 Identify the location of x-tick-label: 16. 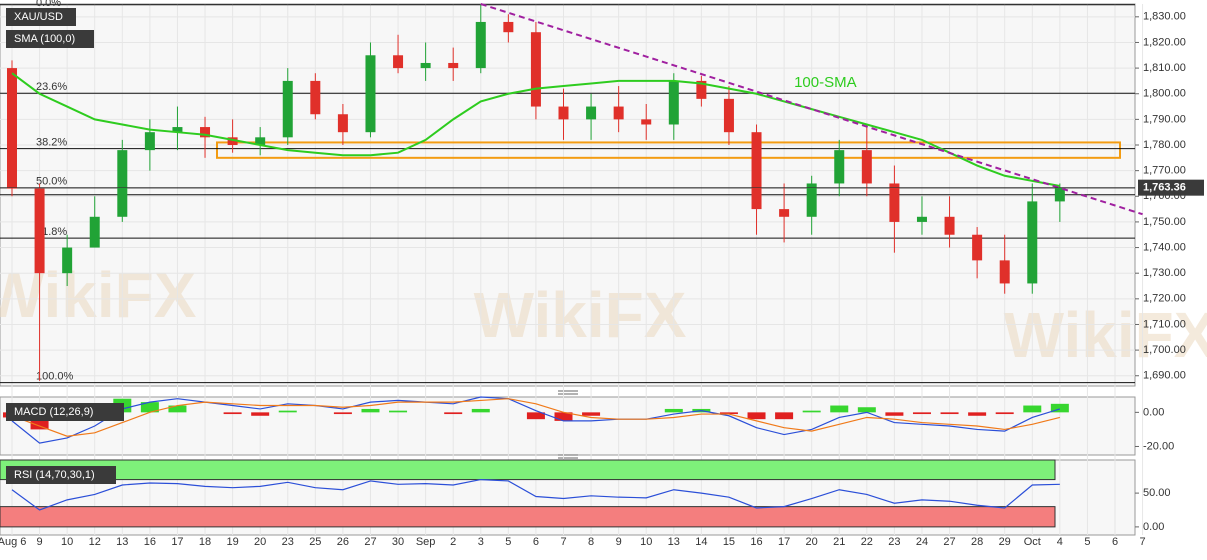
(756, 542).